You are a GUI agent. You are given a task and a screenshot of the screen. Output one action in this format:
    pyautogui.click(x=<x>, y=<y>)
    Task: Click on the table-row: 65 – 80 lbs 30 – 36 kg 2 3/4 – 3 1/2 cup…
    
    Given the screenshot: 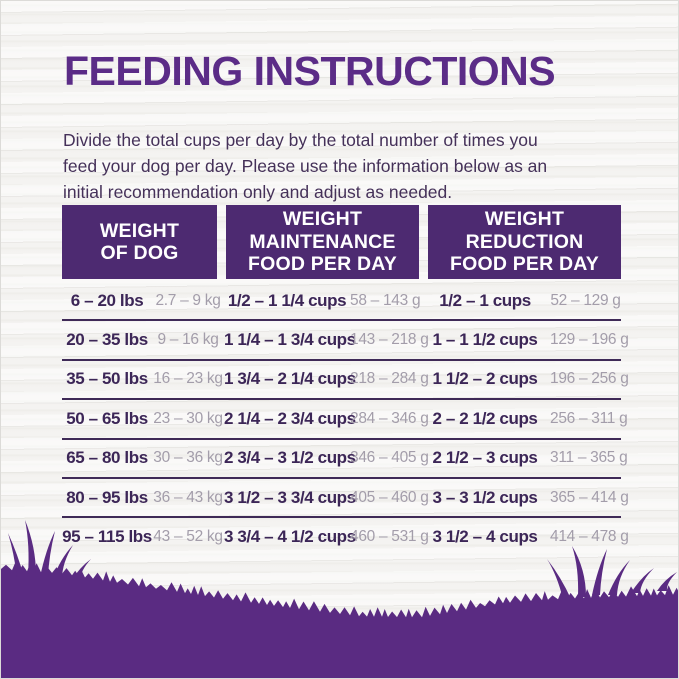 What is the action you would take?
    pyautogui.click(x=345, y=459)
    